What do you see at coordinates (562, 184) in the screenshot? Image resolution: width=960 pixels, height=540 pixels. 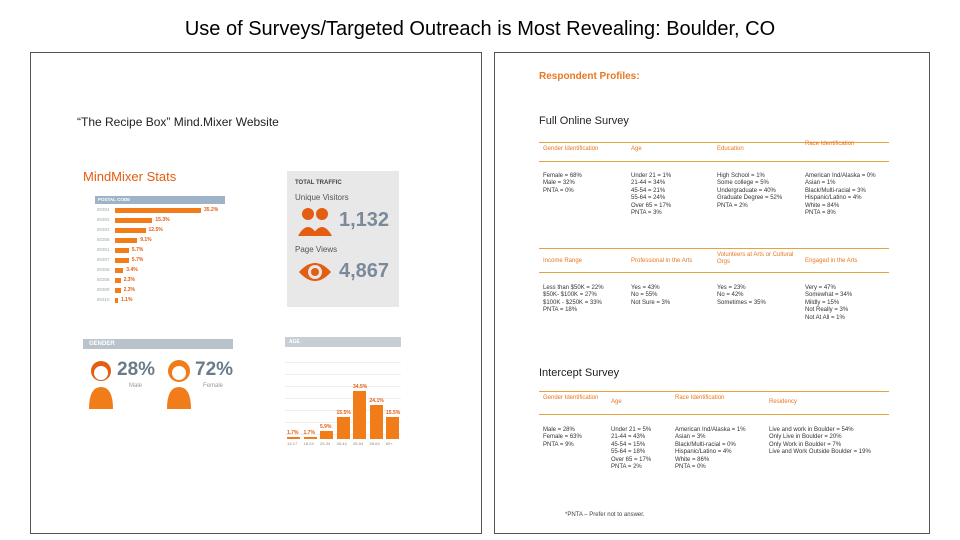 I see `online-col-gender: Female = 68% Male = 32% PNTA = 0%` at bounding box center [562, 184].